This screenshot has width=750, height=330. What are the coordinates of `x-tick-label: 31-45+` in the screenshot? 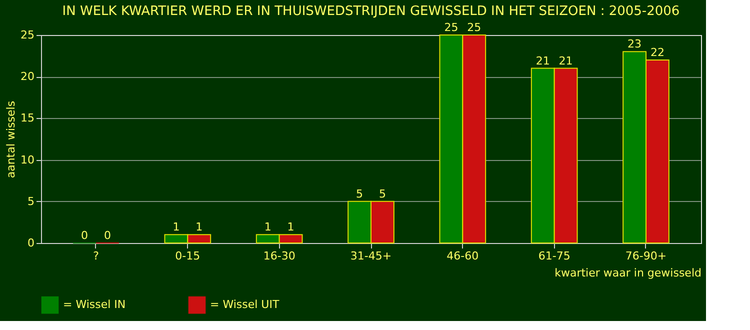 It's located at (371, 256).